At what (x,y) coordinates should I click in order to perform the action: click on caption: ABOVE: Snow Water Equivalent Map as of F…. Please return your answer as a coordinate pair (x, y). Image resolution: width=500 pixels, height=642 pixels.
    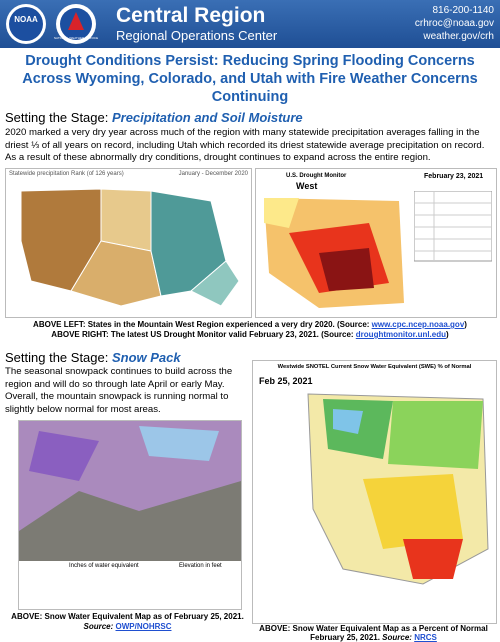
    Looking at the image, I should click on (127, 622).